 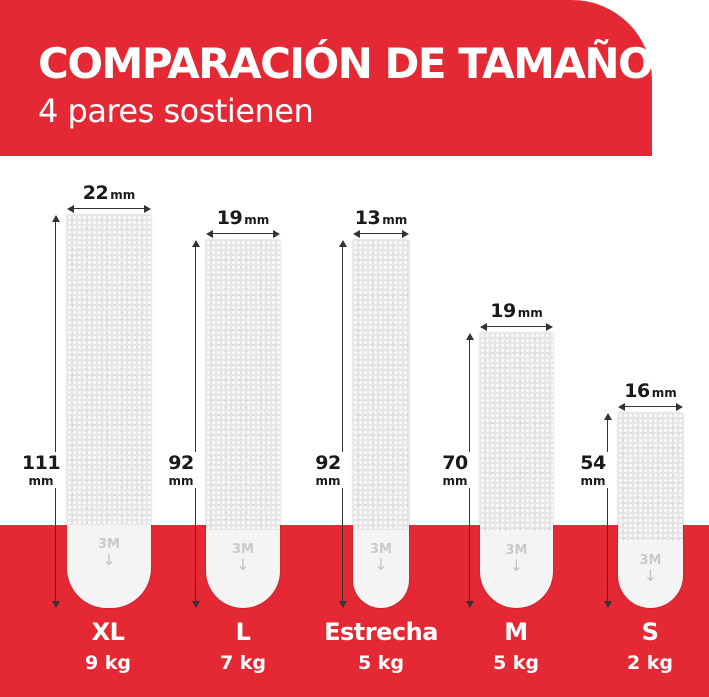 I want to click on height-value: 70, so click(x=455, y=463).